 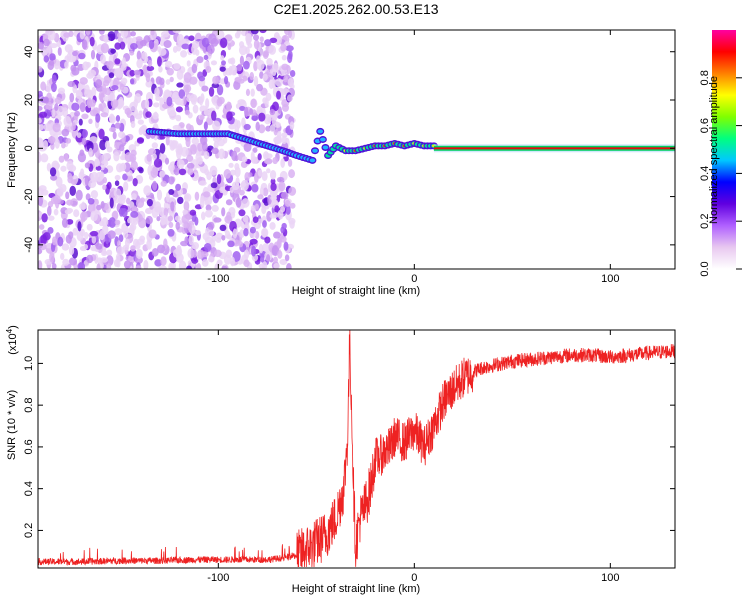 I want to click on spectrogram-x-label: Height of straight line (km), so click(x=356, y=291).